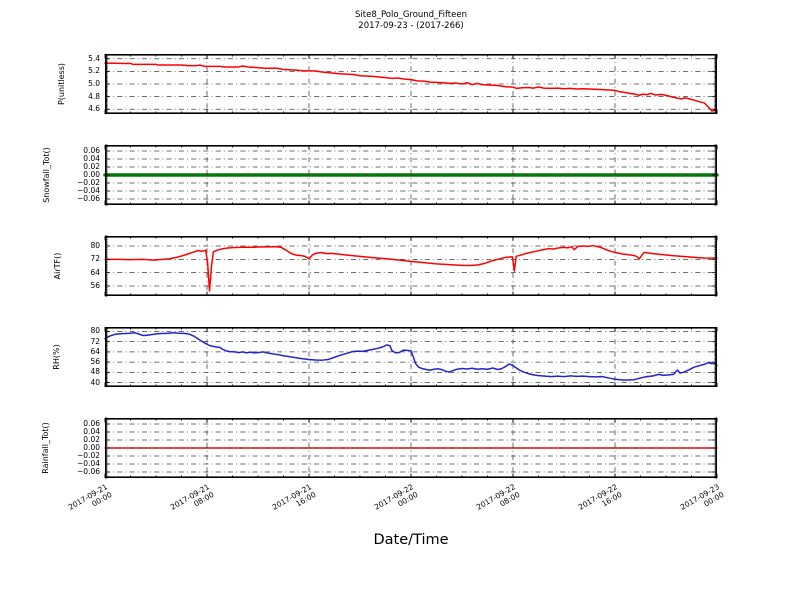 The width and height of the screenshot is (800, 600). What do you see at coordinates (94, 96) in the screenshot?
I see `y-tick-label: 4.8` at bounding box center [94, 96].